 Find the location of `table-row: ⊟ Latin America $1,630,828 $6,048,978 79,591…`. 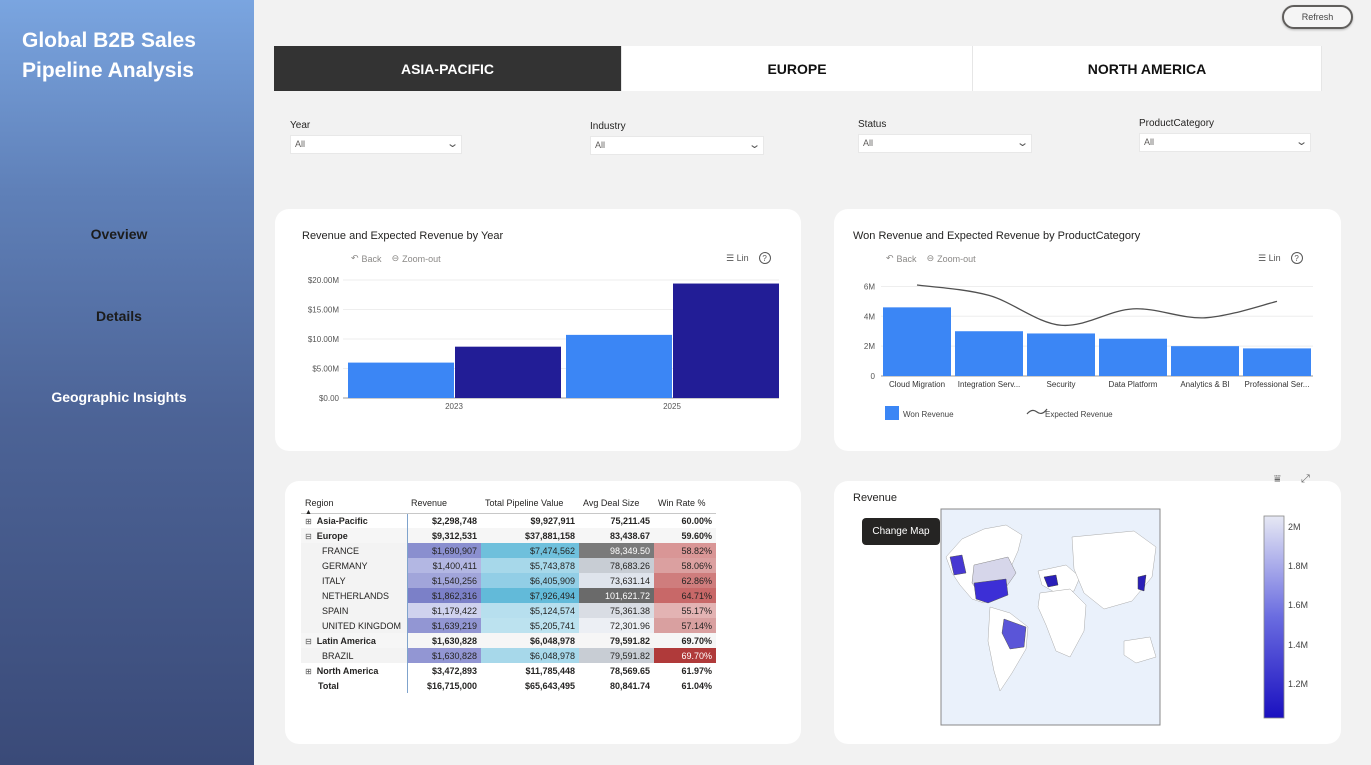

table-row: ⊟ Latin America $1,630,828 $6,048,978 79,591… is located at coordinates (508, 640).